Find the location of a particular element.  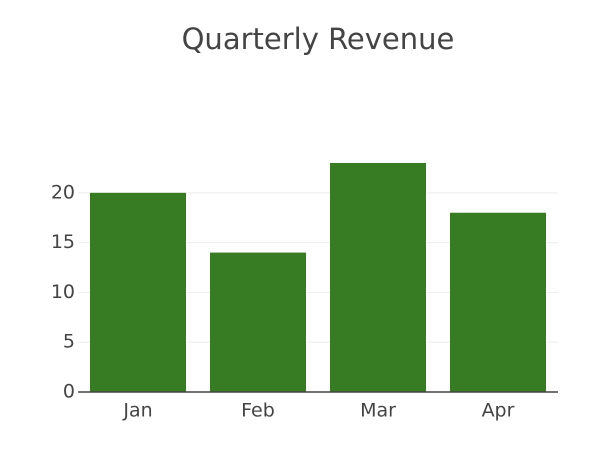

chart-title: Quarterly Revenue is located at coordinates (318, 39).